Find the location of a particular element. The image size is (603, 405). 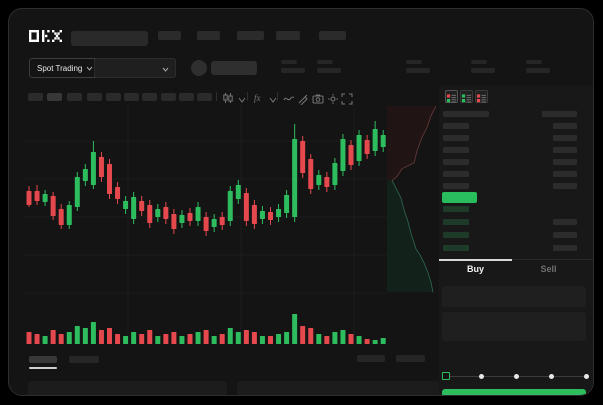

stat-value-skeleton is located at coordinates (483, 70).